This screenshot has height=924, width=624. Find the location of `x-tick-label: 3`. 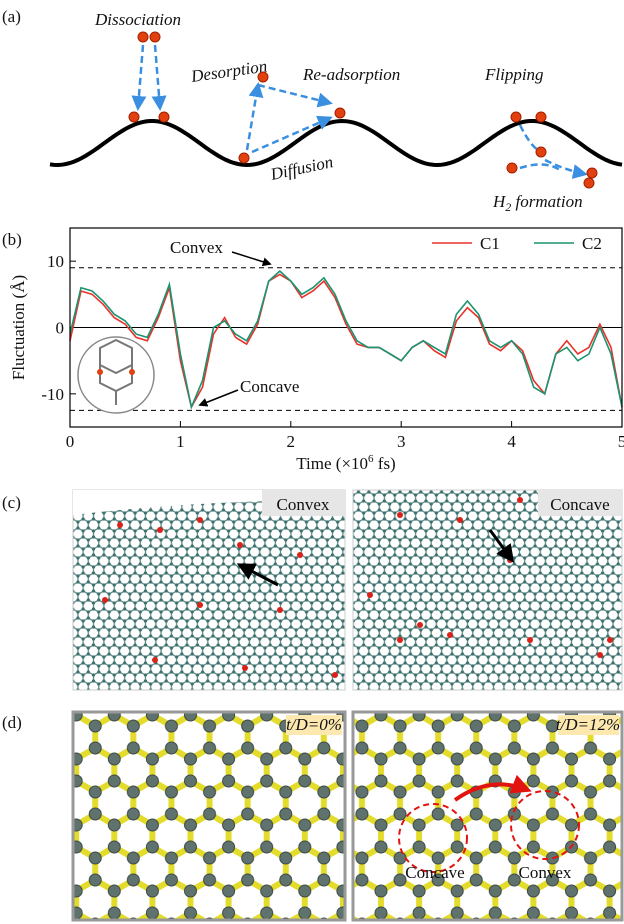

x-tick-label: 3 is located at coordinates (401, 441).